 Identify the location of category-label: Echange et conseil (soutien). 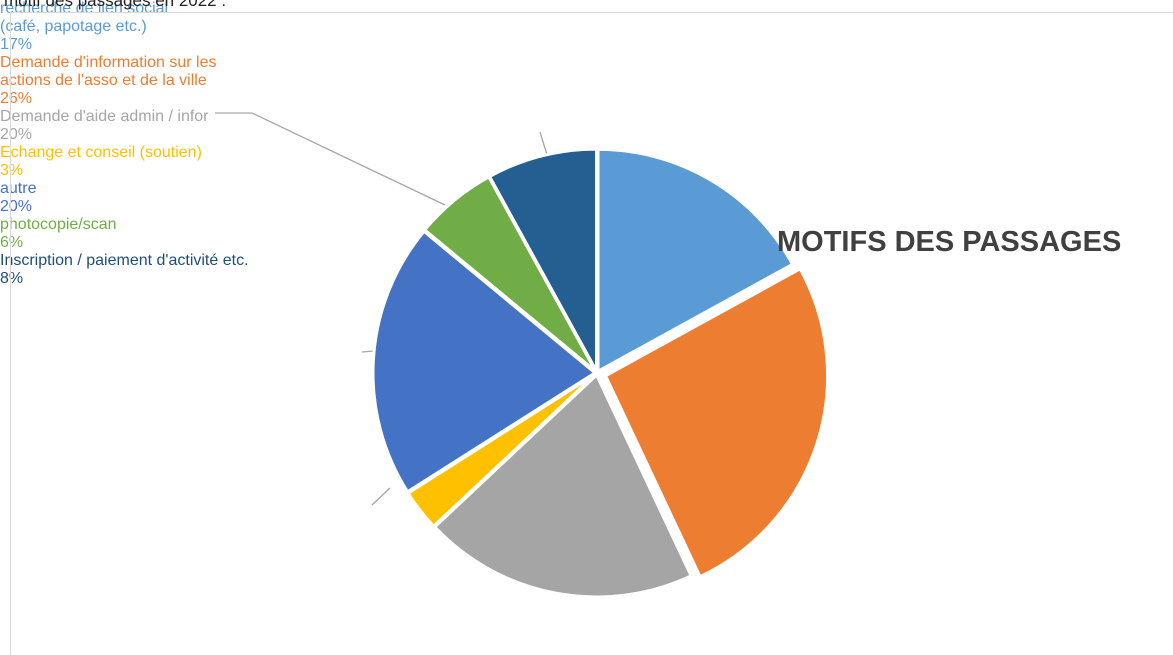
(101, 152).